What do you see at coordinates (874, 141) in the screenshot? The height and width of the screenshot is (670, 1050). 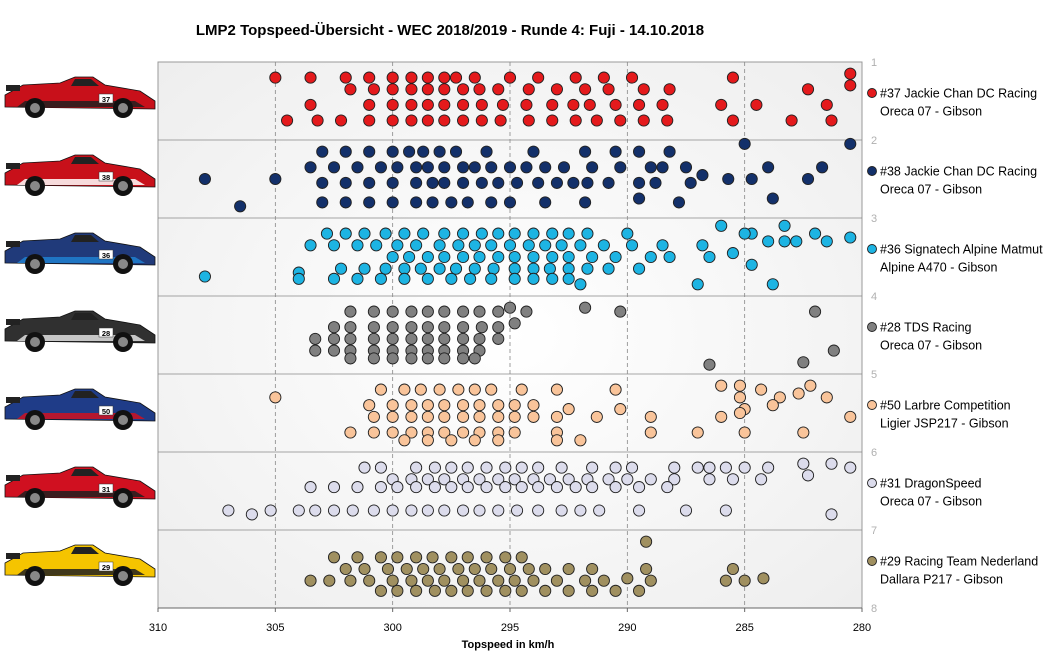 I see `y-tick-label: 2` at bounding box center [874, 141].